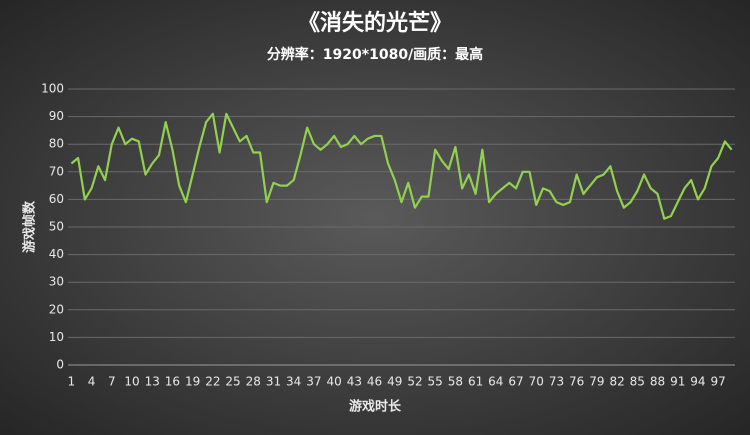  I want to click on y-tick-label: 0, so click(60, 365).